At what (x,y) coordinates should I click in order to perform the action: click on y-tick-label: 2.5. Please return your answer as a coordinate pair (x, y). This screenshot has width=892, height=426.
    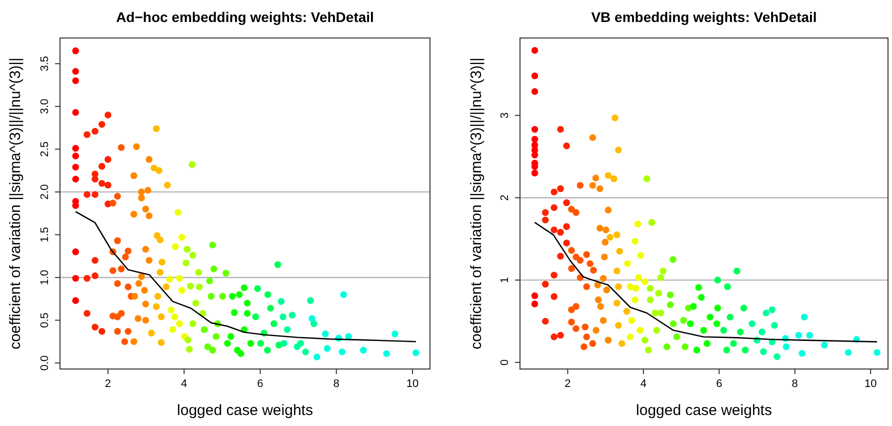
    Looking at the image, I should click on (45, 149).